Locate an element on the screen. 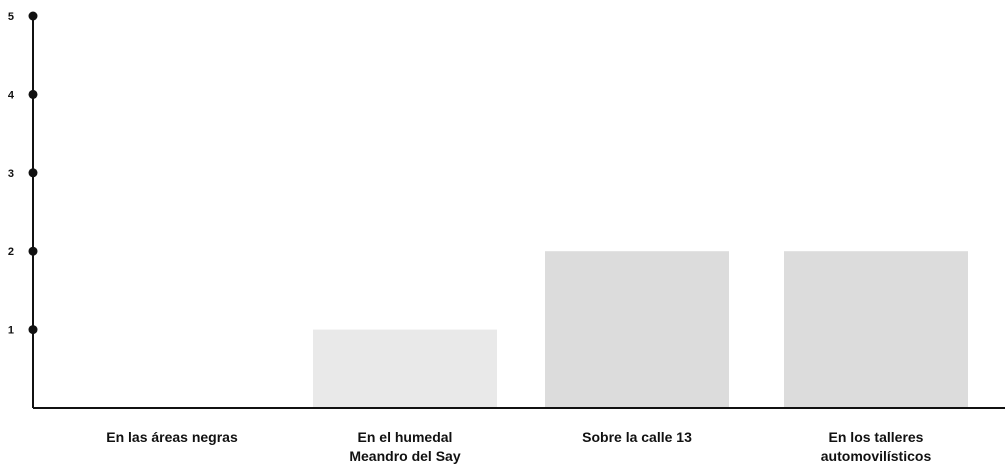  y-tick-label-5: 5 is located at coordinates (11, 17).